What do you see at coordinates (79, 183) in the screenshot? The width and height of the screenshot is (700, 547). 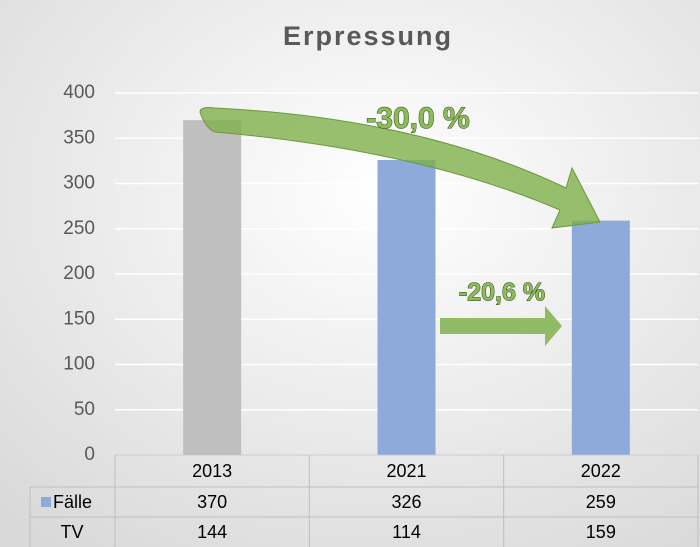 I see `y-tick-label: 300` at bounding box center [79, 183].